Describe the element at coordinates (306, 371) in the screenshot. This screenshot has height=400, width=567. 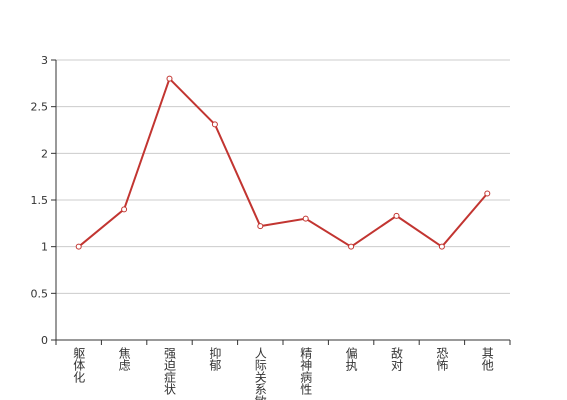
I see `x-tick-label: 精神病性` at that location.